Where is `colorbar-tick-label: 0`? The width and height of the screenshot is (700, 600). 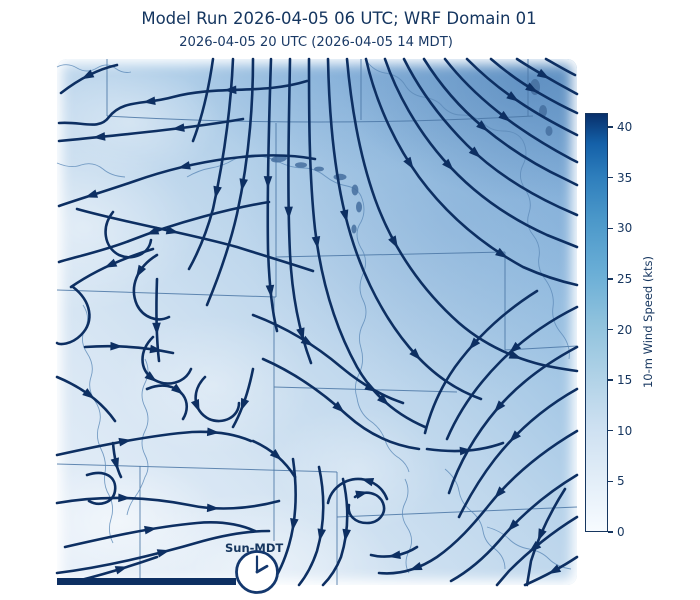
colorbar-tick-label: 0 is located at coordinates (621, 532).